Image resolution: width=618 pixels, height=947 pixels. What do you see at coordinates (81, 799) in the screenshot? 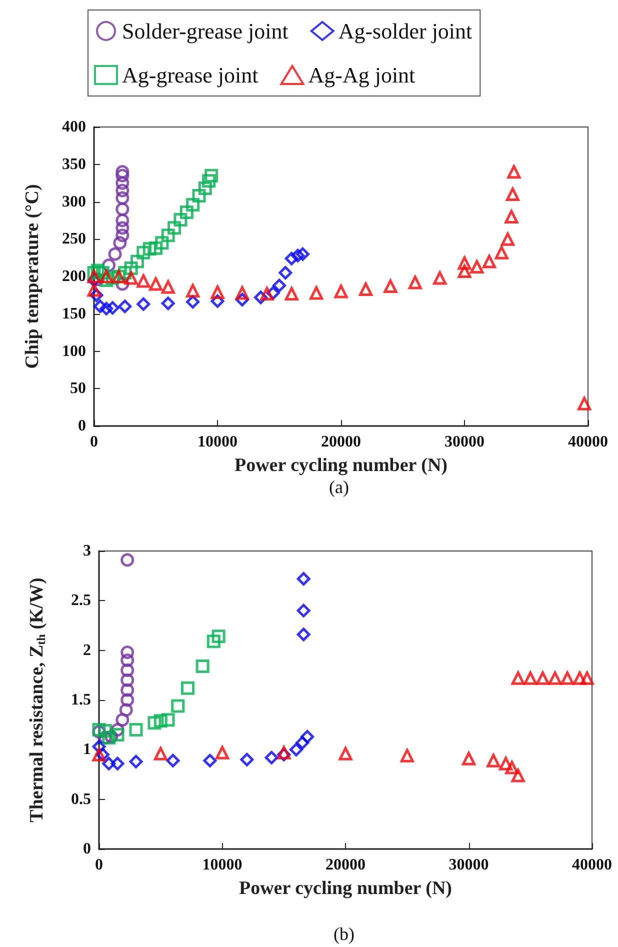
I see `y-tick-label: 0.5` at bounding box center [81, 799].